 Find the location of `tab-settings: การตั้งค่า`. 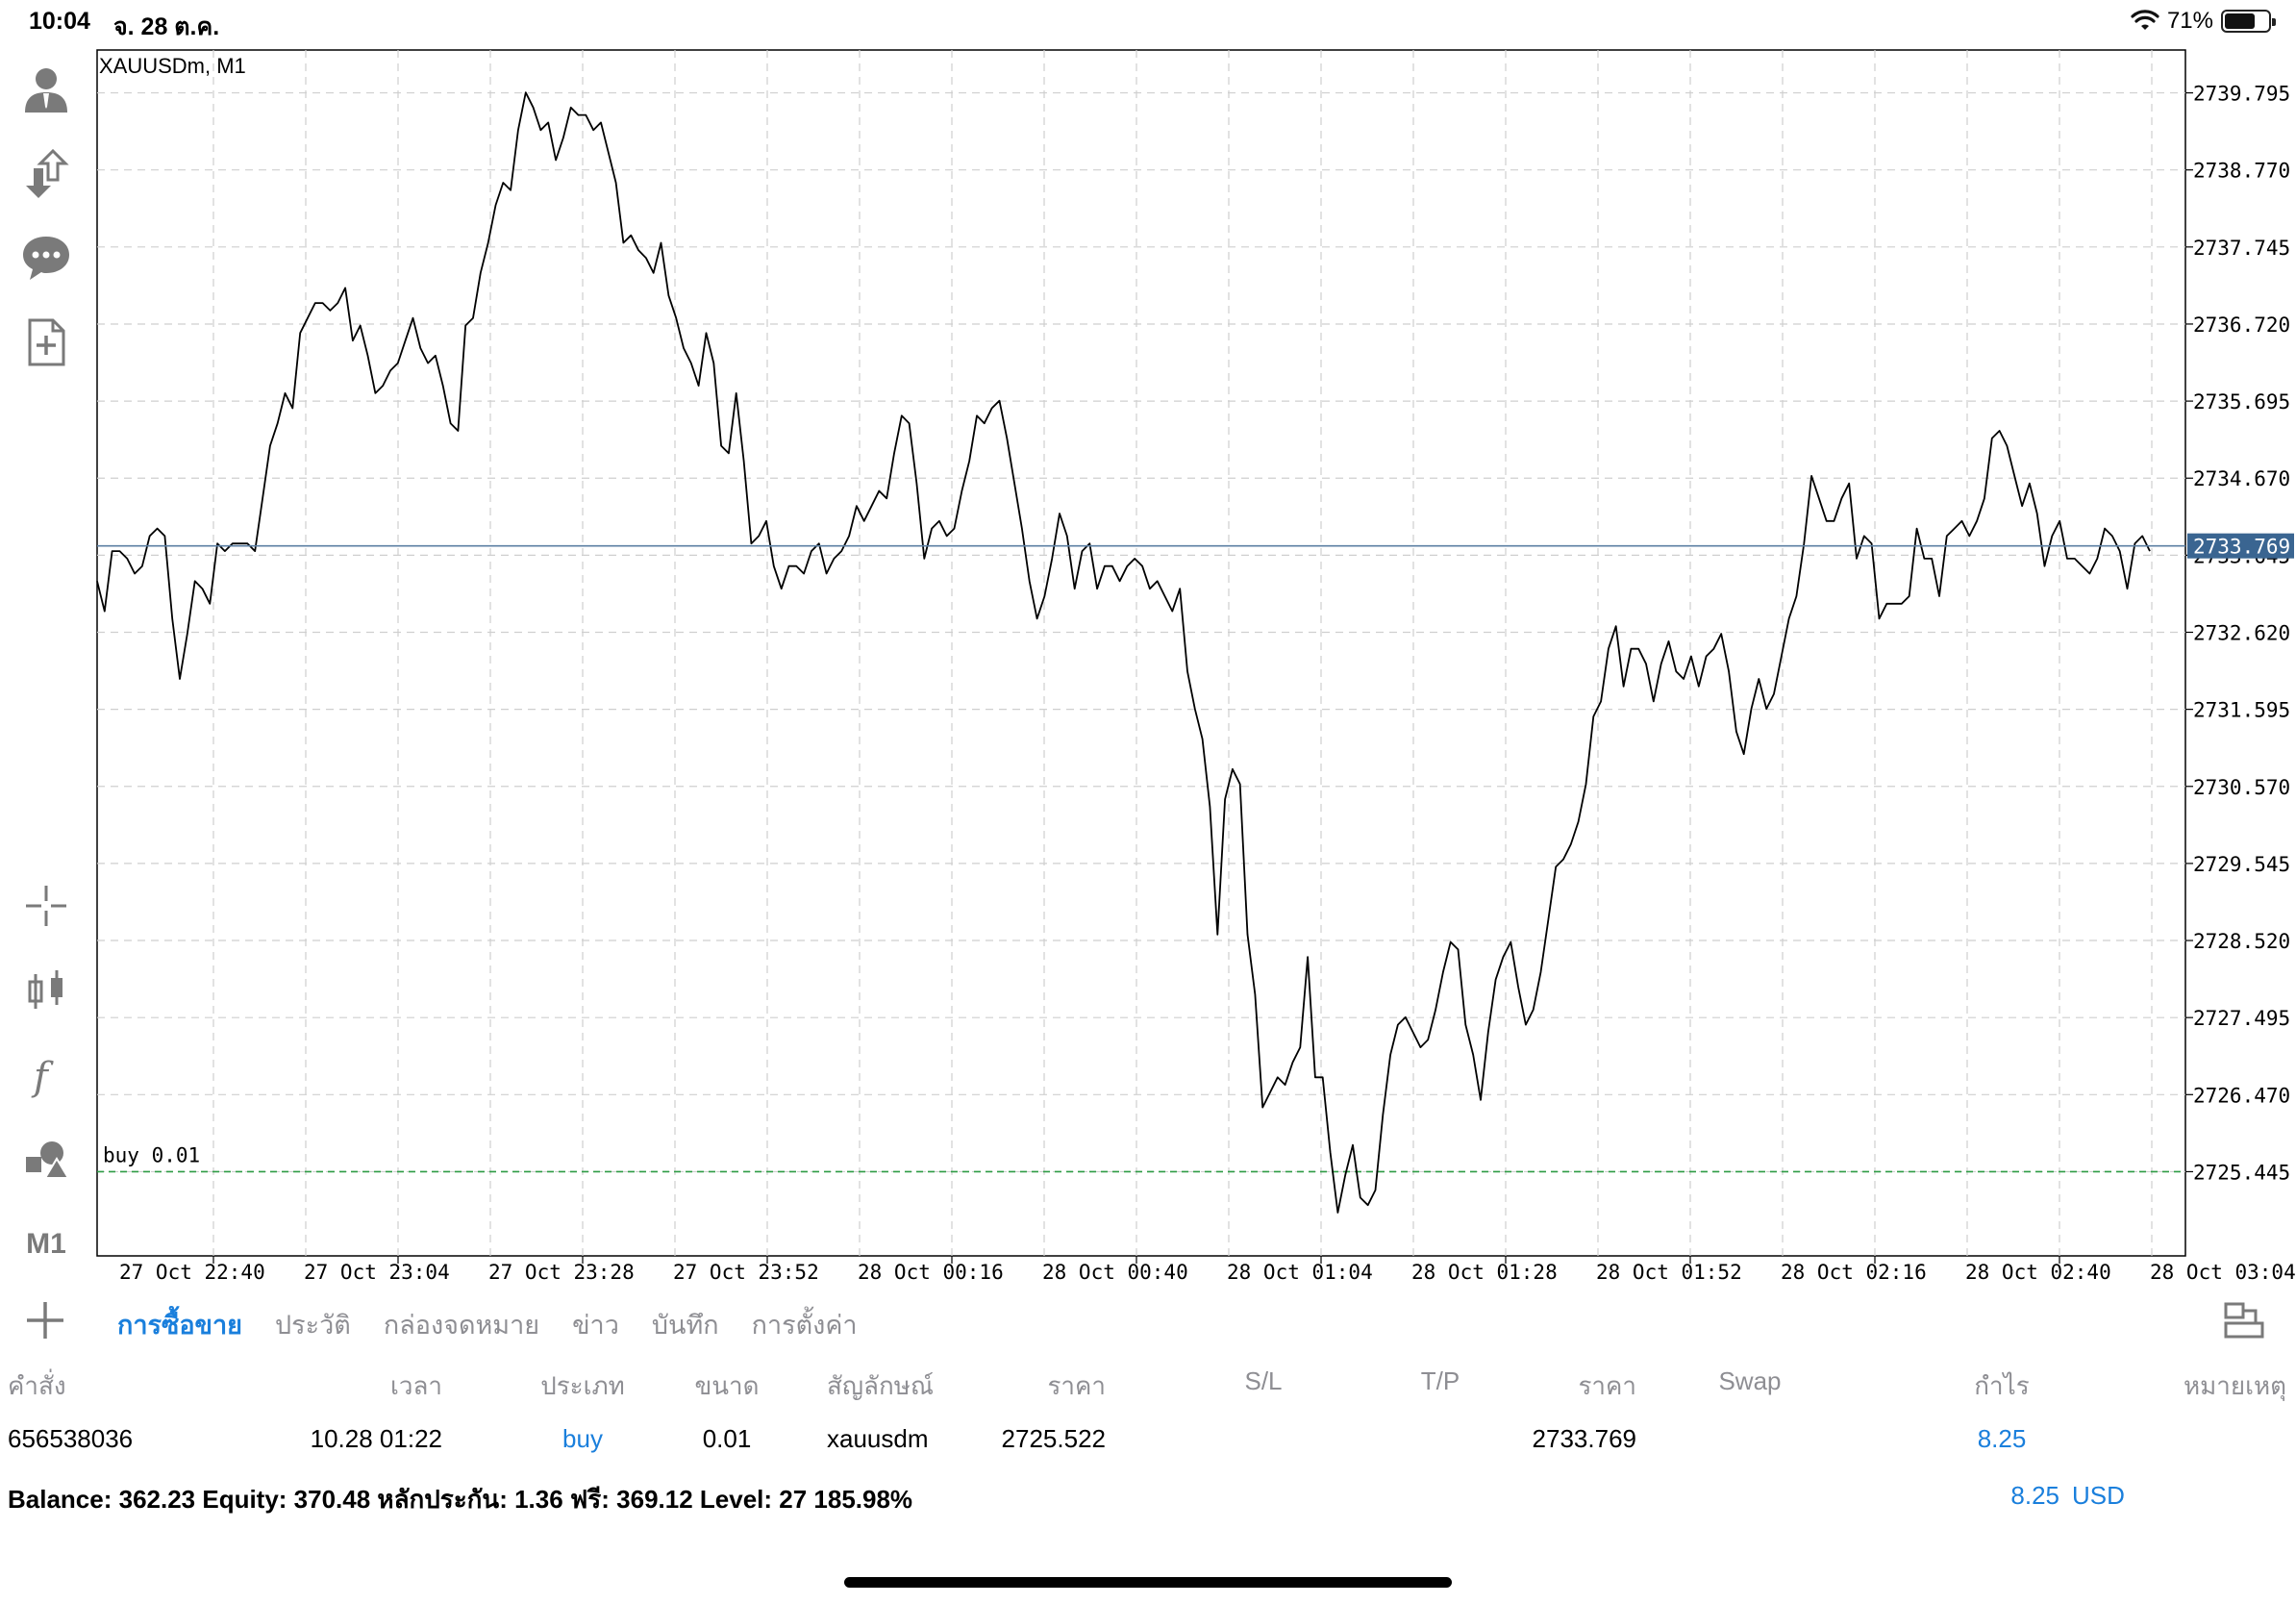

tab-settings: การตั้งค่า is located at coordinates (804, 1325).